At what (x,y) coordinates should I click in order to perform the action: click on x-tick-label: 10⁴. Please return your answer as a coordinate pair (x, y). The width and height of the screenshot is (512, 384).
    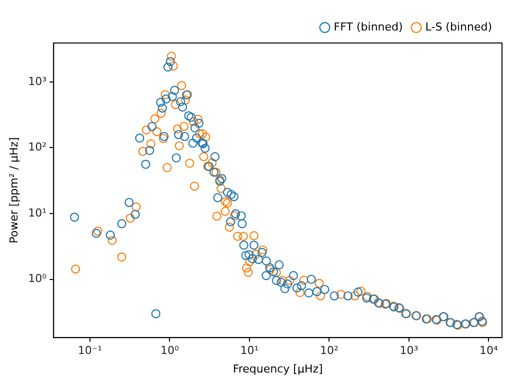
    Looking at the image, I should click on (488, 351).